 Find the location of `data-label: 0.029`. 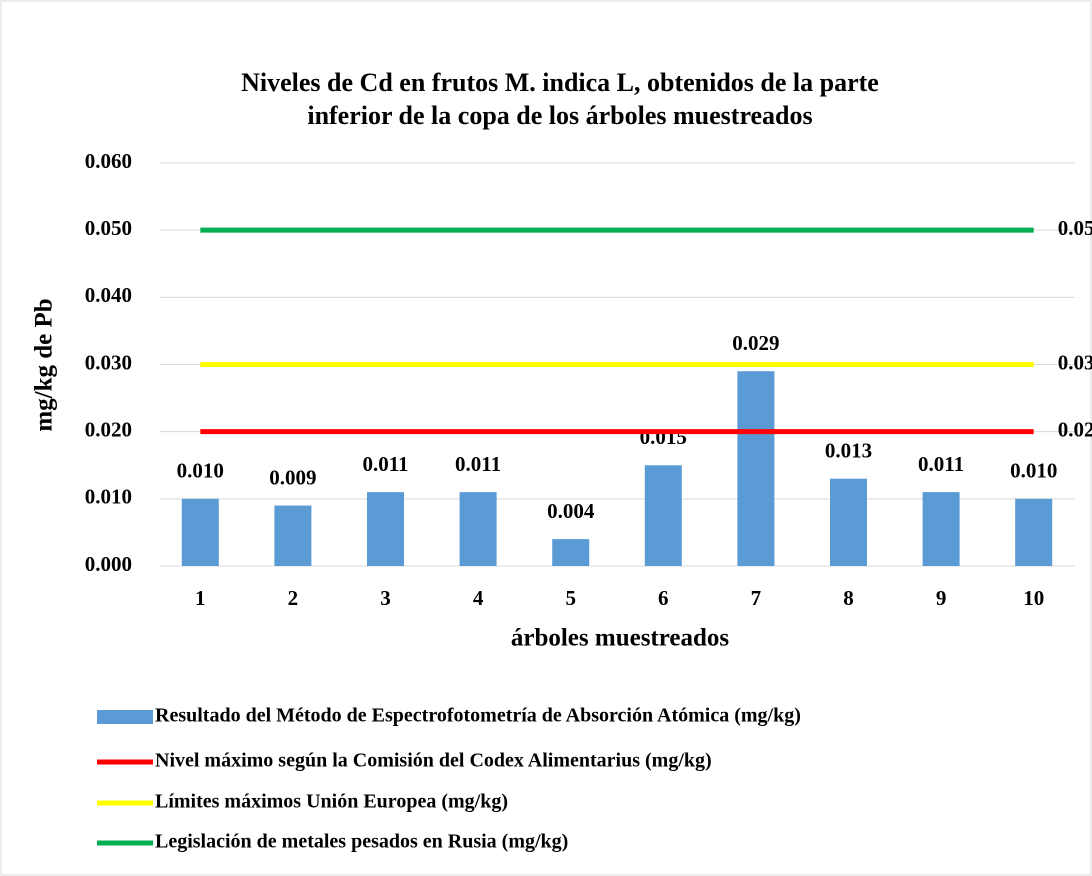

data-label: 0.029 is located at coordinates (755, 343).